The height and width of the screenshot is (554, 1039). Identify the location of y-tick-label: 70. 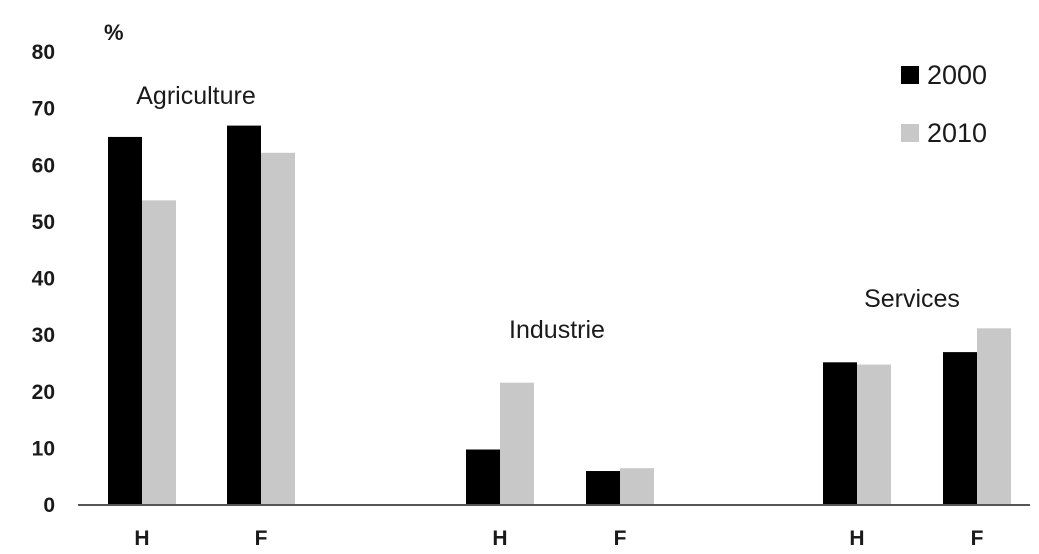
(43, 109).